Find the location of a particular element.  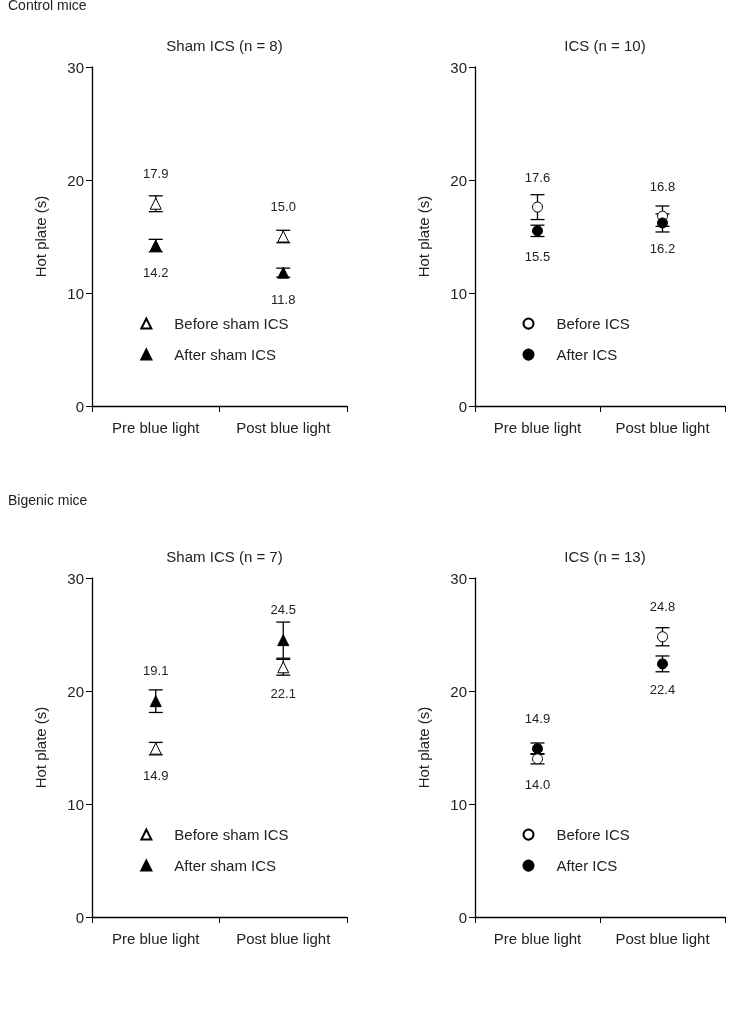

data-label: 22.1 is located at coordinates (283, 694).